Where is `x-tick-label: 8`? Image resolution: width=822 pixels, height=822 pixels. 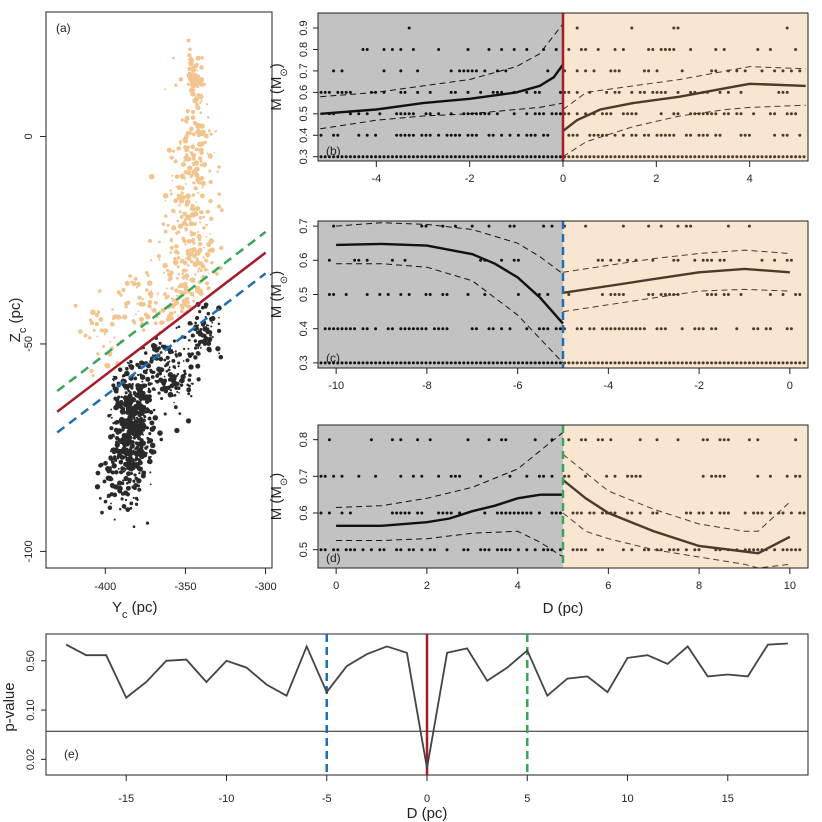
x-tick-label: 8 is located at coordinates (699, 586).